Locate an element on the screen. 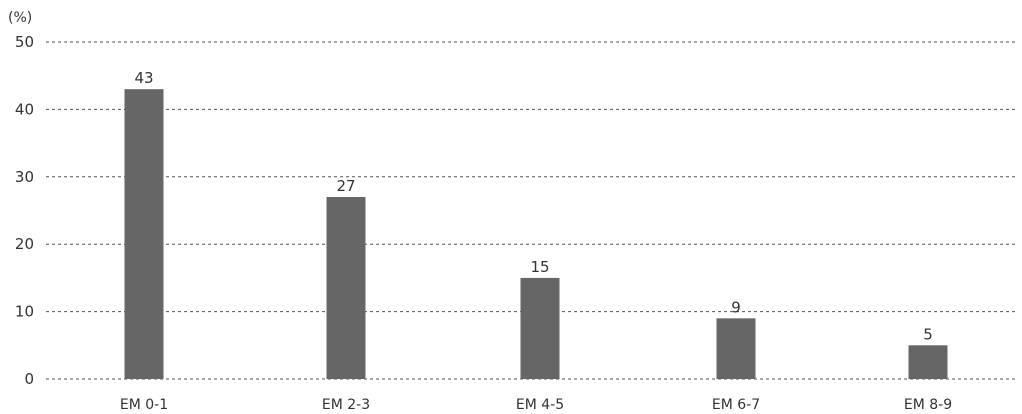  y-tick-label: 20 is located at coordinates (24, 244).